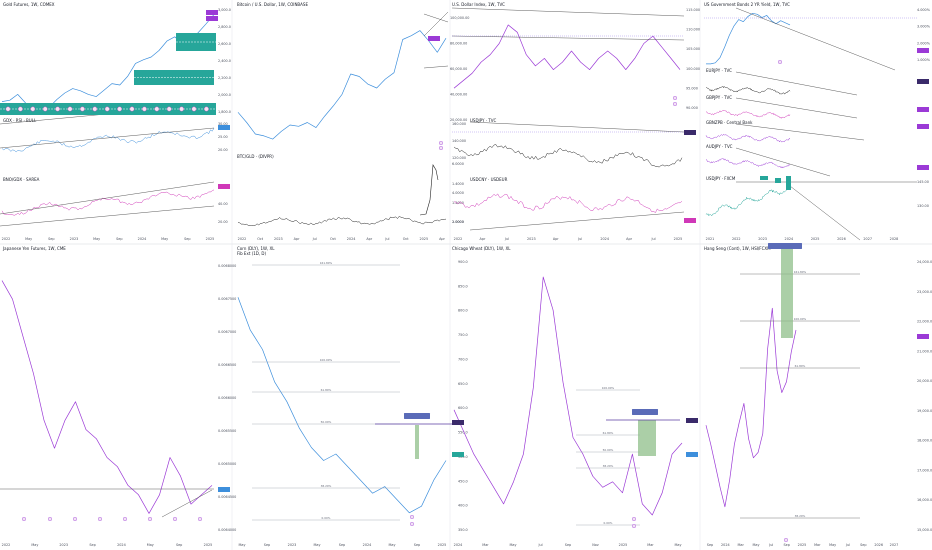 This screenshot has width=932, height=550. Describe the element at coordinates (458, 120) in the screenshot. I see `y-tick-label: 20,000.00` at that location.